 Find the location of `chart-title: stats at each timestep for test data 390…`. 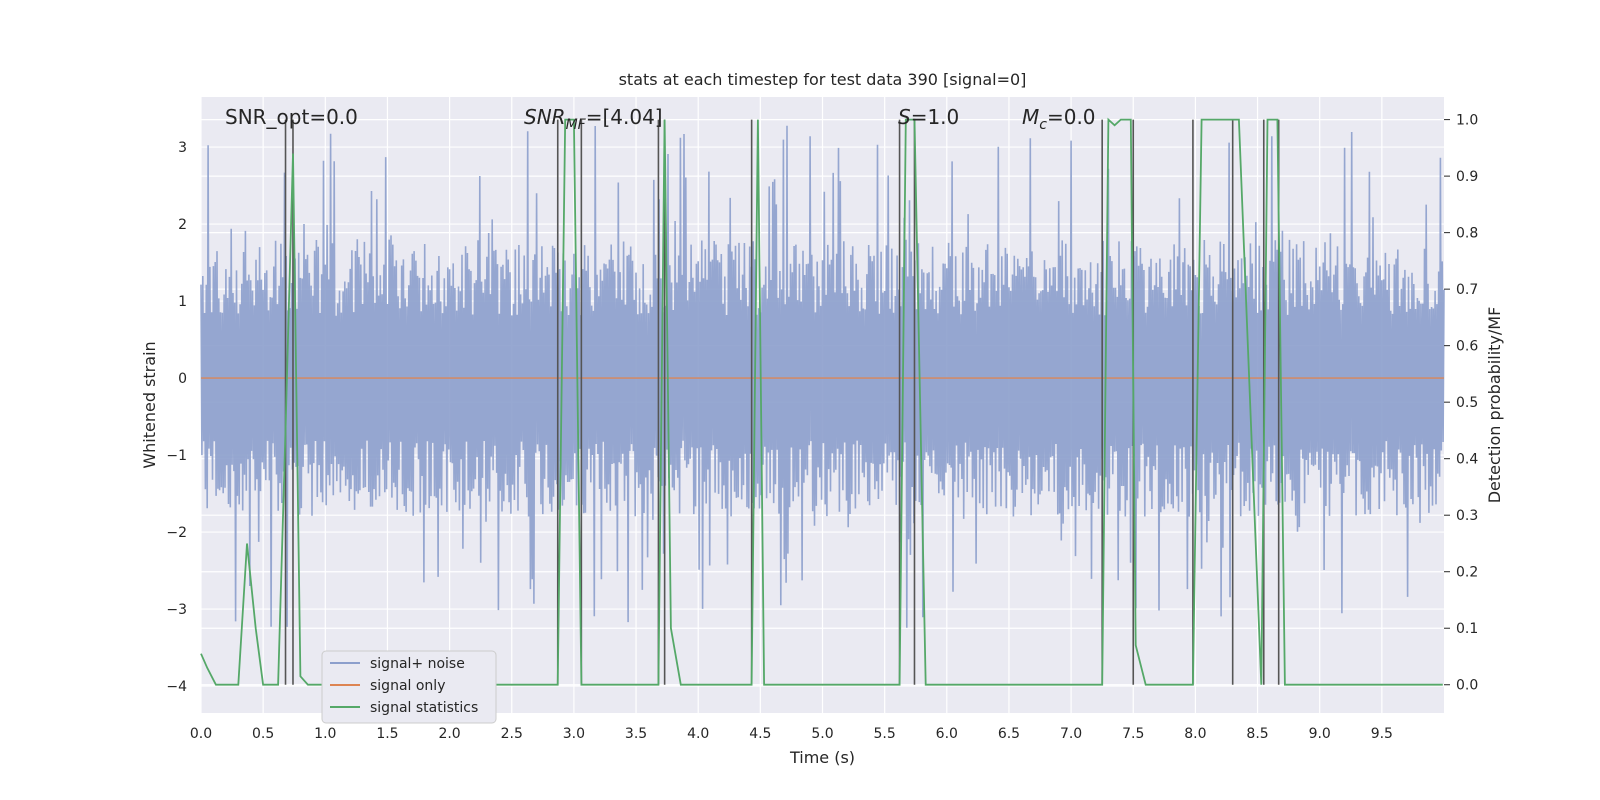

chart-title: stats at each timestep for test data 390… is located at coordinates (823, 79).